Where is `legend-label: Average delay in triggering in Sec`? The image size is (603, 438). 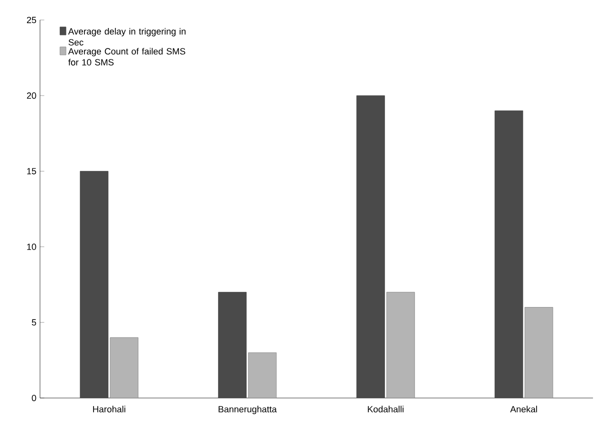 legend-label: Average delay in triggering in Sec is located at coordinates (127, 37).